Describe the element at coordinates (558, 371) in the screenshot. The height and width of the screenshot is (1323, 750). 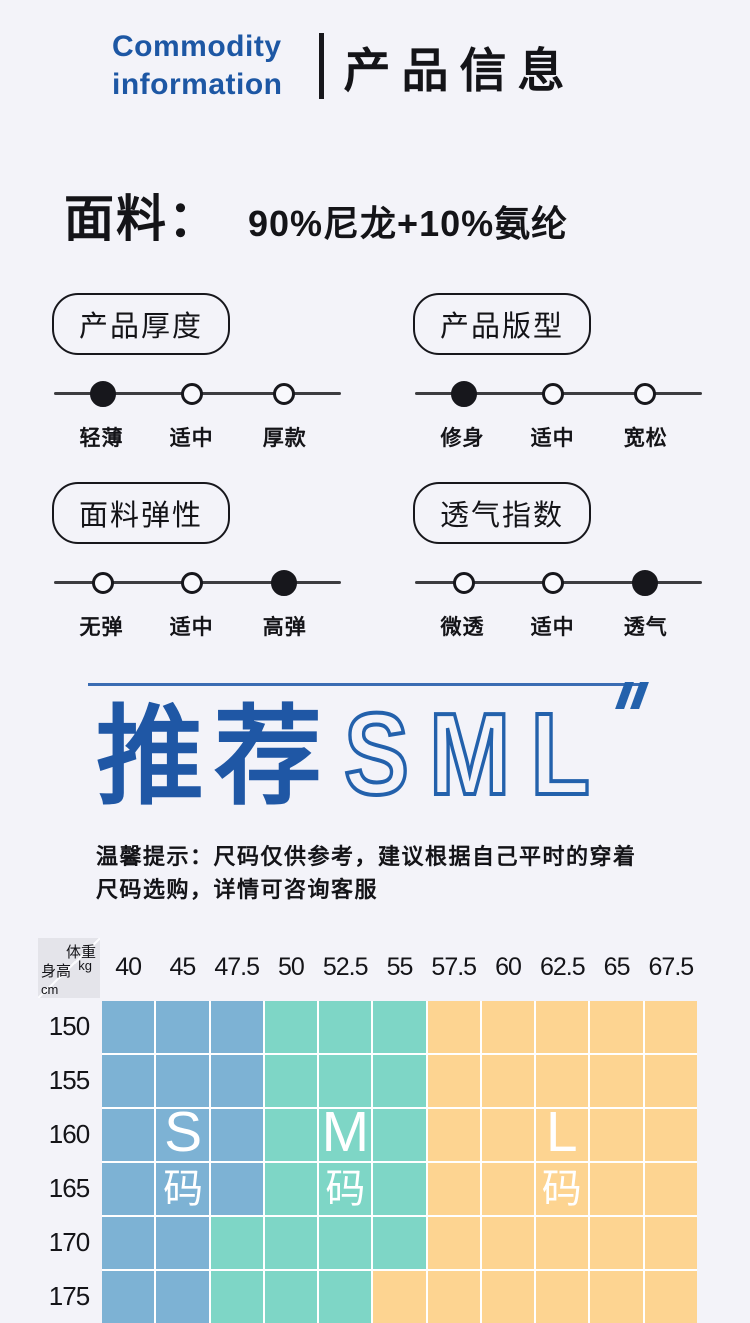
I see `spec-card-fit: 产品版型修身 适中 宽松` at that location.